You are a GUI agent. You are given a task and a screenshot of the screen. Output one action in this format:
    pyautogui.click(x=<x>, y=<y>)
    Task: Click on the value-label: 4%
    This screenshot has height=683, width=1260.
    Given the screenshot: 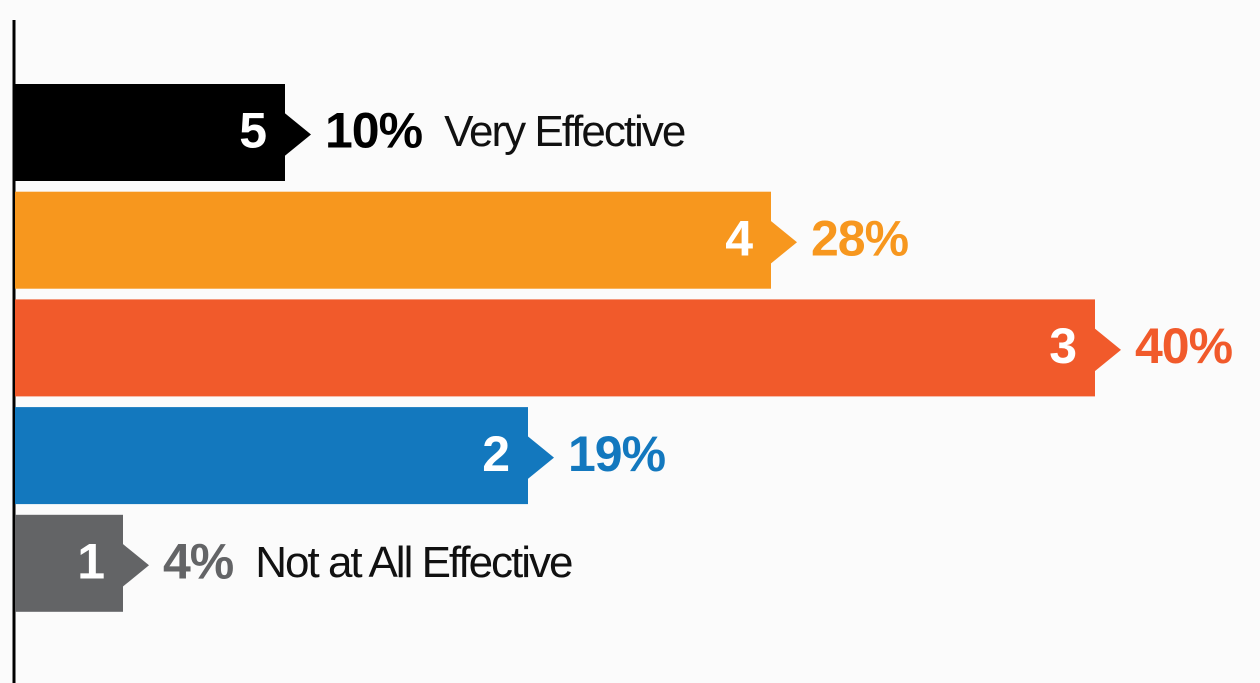 What is the action you would take?
    pyautogui.click(x=198, y=562)
    